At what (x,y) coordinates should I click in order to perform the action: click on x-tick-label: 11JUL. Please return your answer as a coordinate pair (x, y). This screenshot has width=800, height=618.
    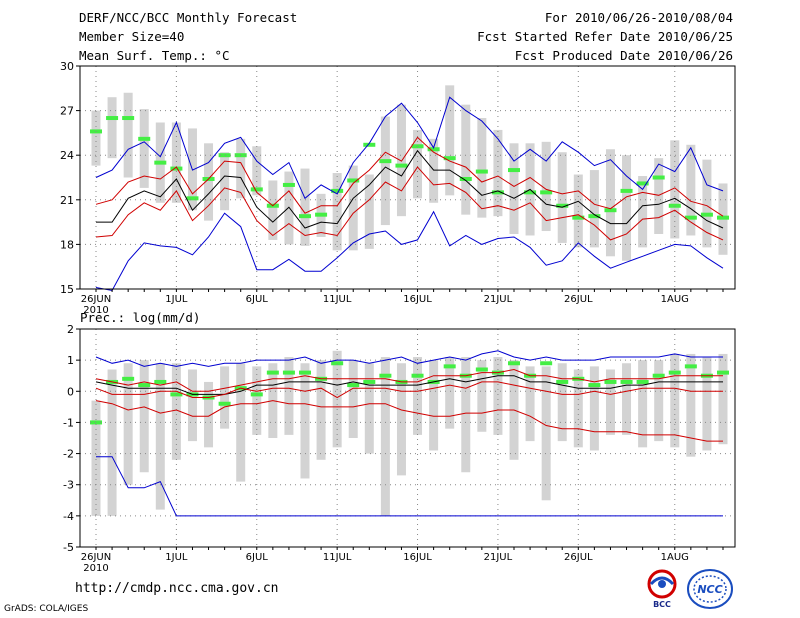
    Looking at the image, I should click on (337, 299).